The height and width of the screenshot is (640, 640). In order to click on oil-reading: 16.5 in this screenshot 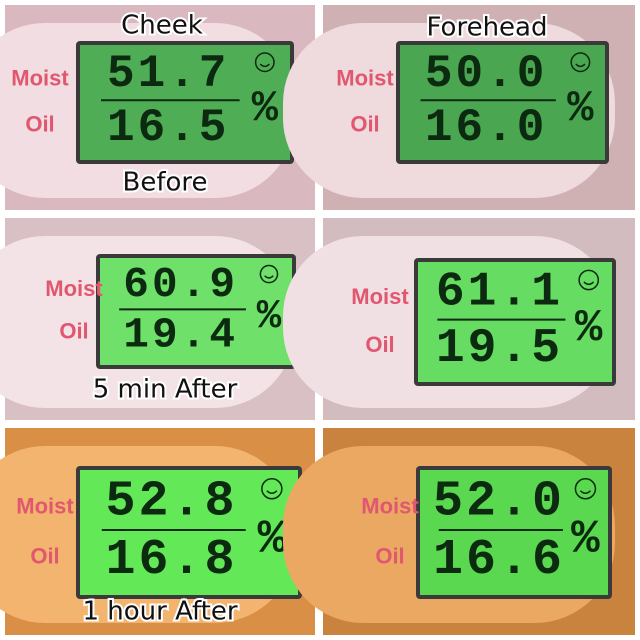, I will do `click(168, 128)`.